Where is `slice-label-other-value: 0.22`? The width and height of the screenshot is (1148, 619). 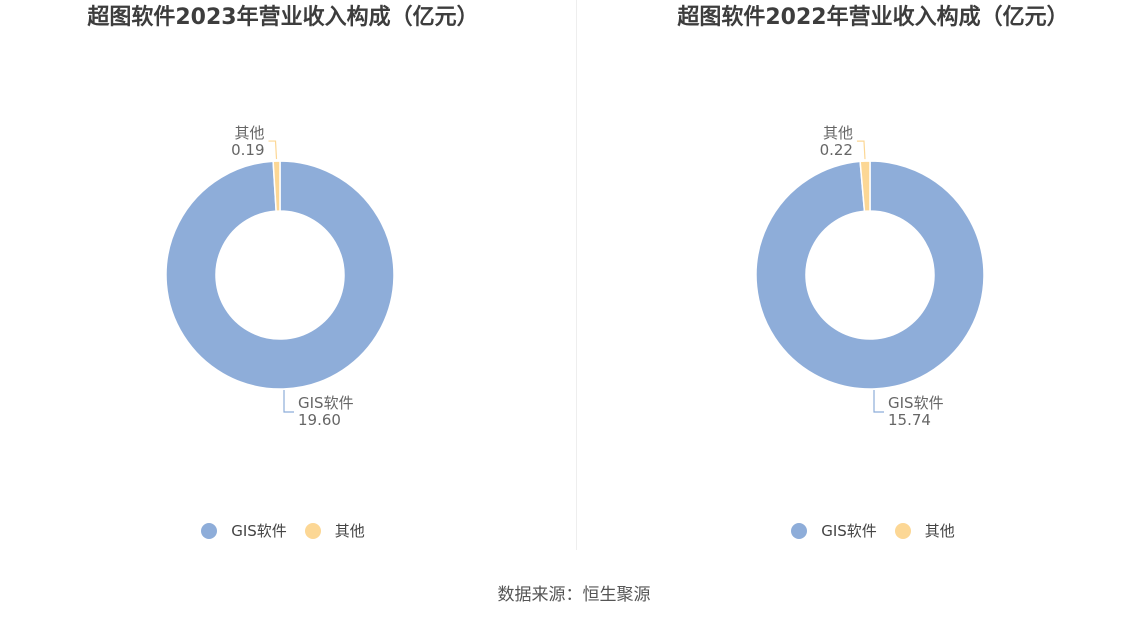 slice-label-other-value: 0.22 is located at coordinates (836, 150).